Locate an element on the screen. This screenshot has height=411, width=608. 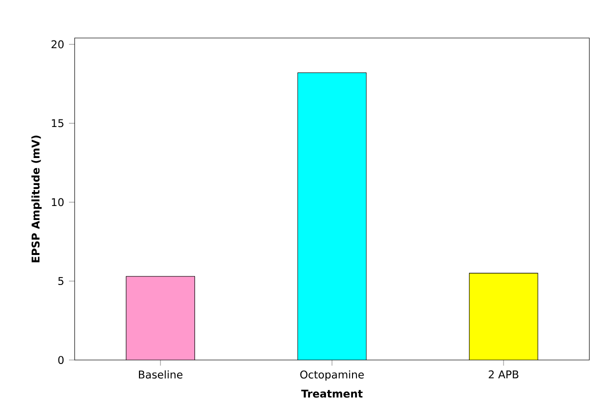
y-tick-label: 5 is located at coordinates (61, 281).